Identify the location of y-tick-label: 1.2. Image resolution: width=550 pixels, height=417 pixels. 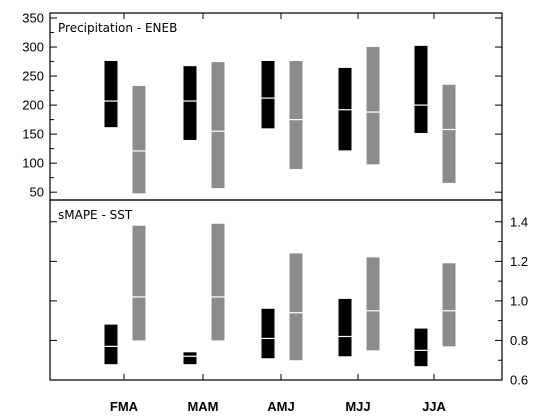
(519, 261).